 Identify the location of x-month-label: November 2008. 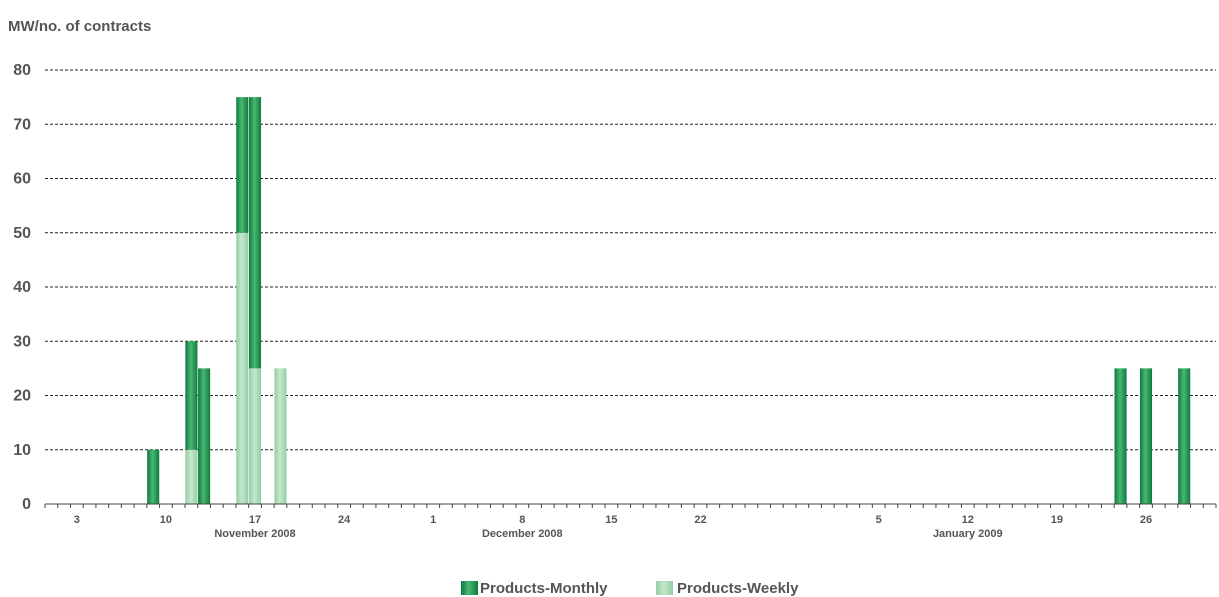
(254, 534).